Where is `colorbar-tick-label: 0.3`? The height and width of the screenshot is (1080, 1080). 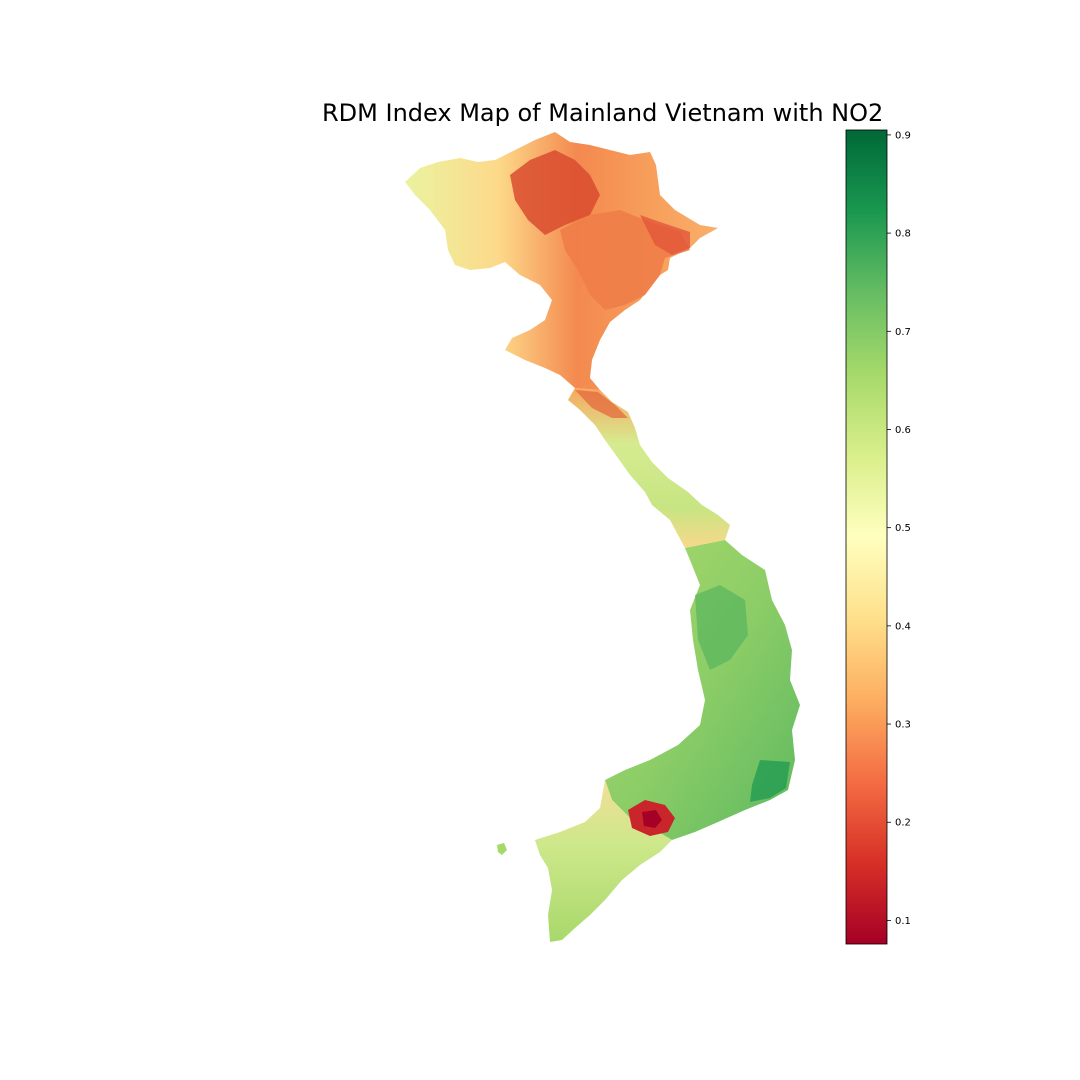 colorbar-tick-label: 0.3 is located at coordinates (903, 725).